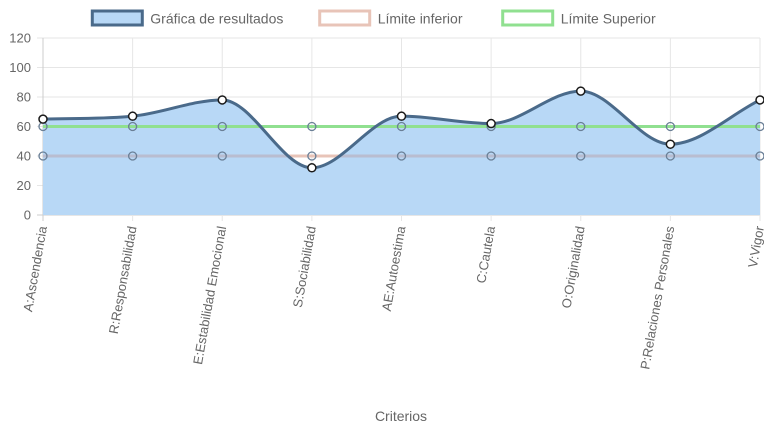 This screenshot has width=764, height=430. Describe the element at coordinates (24, 185) in the screenshot. I see `y-tick-label: 20` at that location.